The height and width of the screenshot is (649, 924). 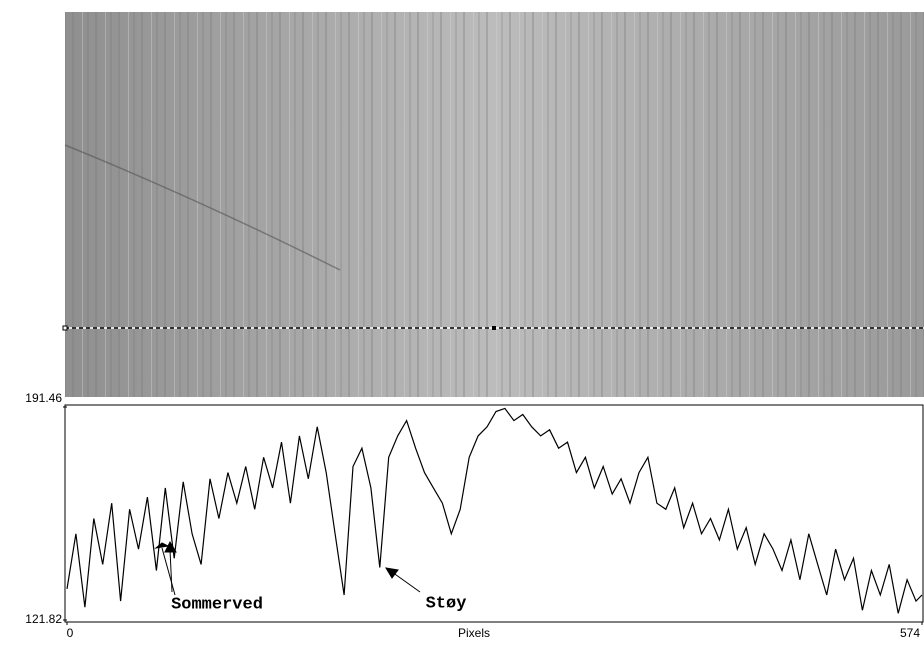 What do you see at coordinates (474, 633) in the screenshot?
I see `x-axis-label: Pixels` at bounding box center [474, 633].